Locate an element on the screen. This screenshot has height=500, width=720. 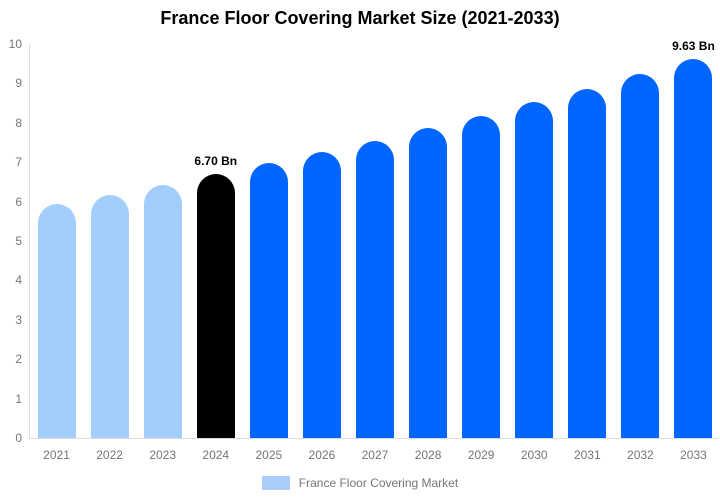
bar-2025 is located at coordinates (268, 300).